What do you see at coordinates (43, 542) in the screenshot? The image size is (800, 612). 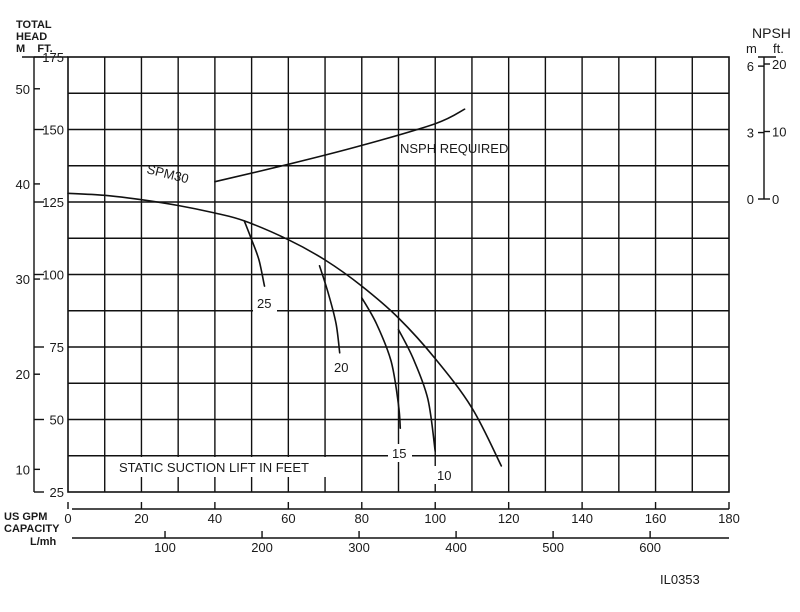 I see `x-axis-title-lmh: L/mh` at bounding box center [43, 542].